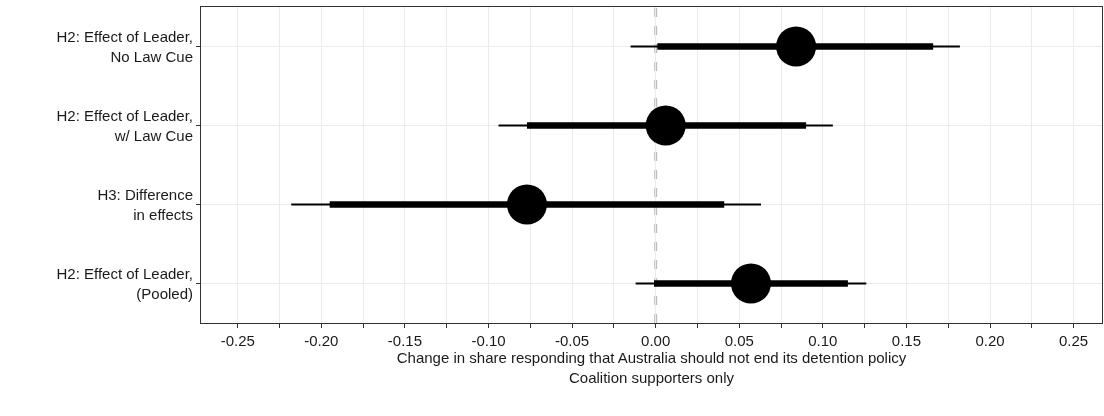 The image size is (1104, 416). What do you see at coordinates (651, 367) in the screenshot?
I see `x-axis-title: Change in share responding that Australia should not end its detention policy Coalition supporters only` at bounding box center [651, 367].